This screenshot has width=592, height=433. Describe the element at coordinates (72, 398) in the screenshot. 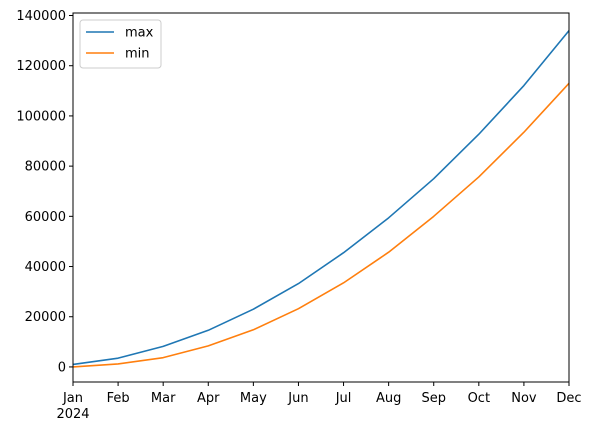

I see `x-tick-label: Jan` at that location.